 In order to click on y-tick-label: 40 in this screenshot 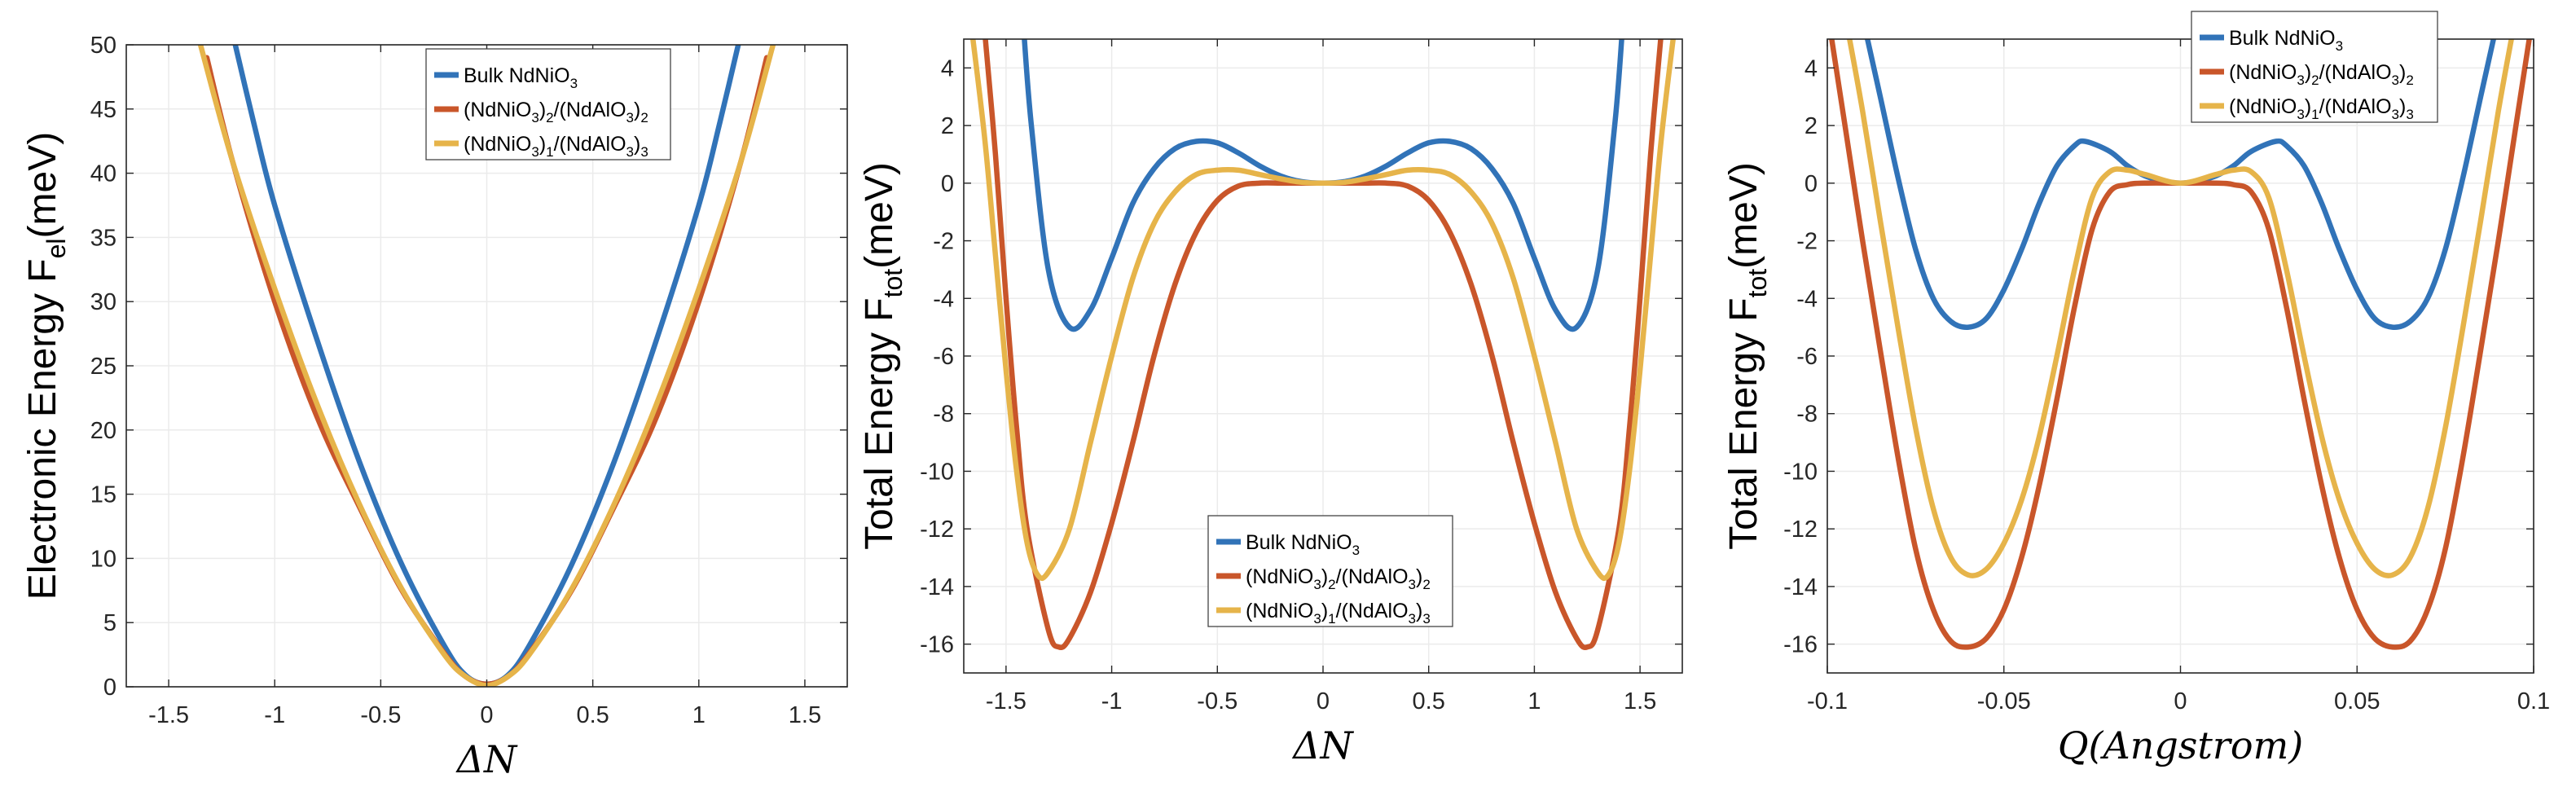, I will do `click(103, 174)`.